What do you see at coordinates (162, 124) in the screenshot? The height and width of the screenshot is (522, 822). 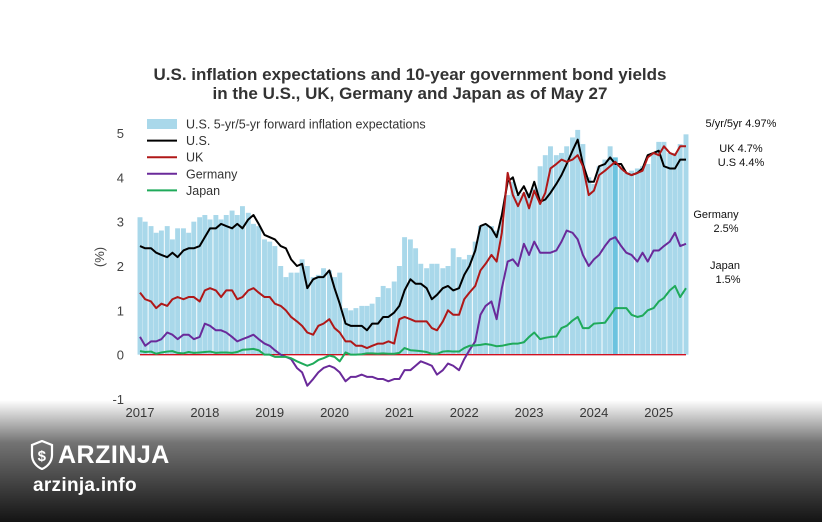 I see `legend-swatch-bar` at bounding box center [162, 124].